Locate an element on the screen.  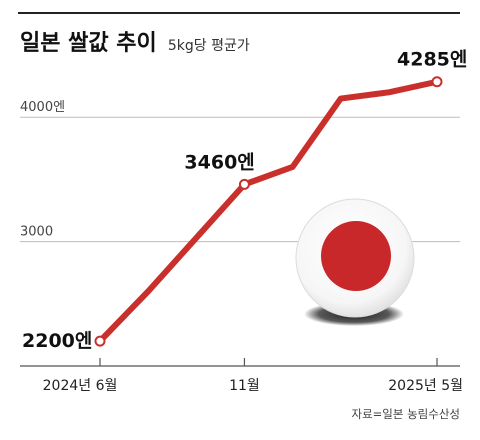
x-tick-label: 2024년 6월 is located at coordinates (80, 386).